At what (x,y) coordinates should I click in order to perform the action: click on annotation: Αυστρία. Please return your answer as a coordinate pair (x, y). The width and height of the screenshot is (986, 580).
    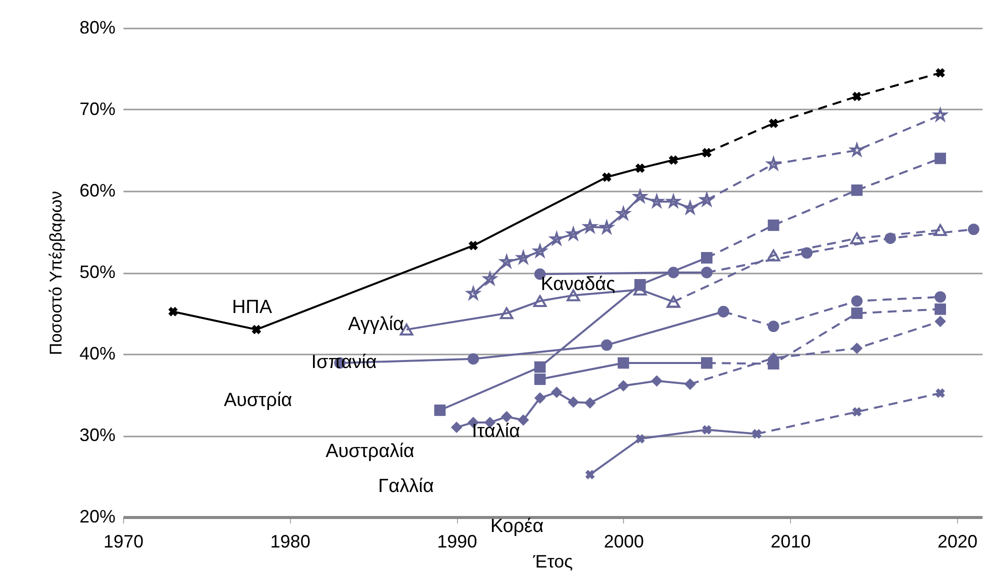
    Looking at the image, I should click on (258, 400).